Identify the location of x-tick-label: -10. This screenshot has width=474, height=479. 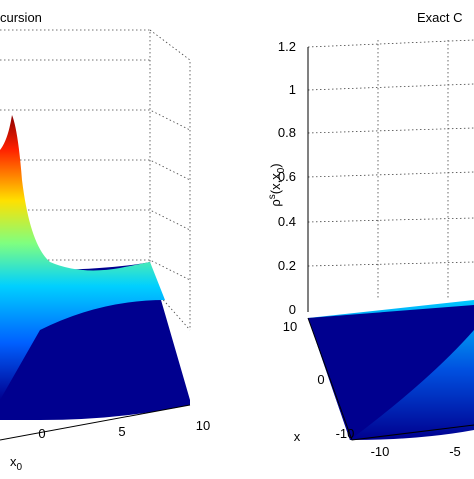
(380, 451).